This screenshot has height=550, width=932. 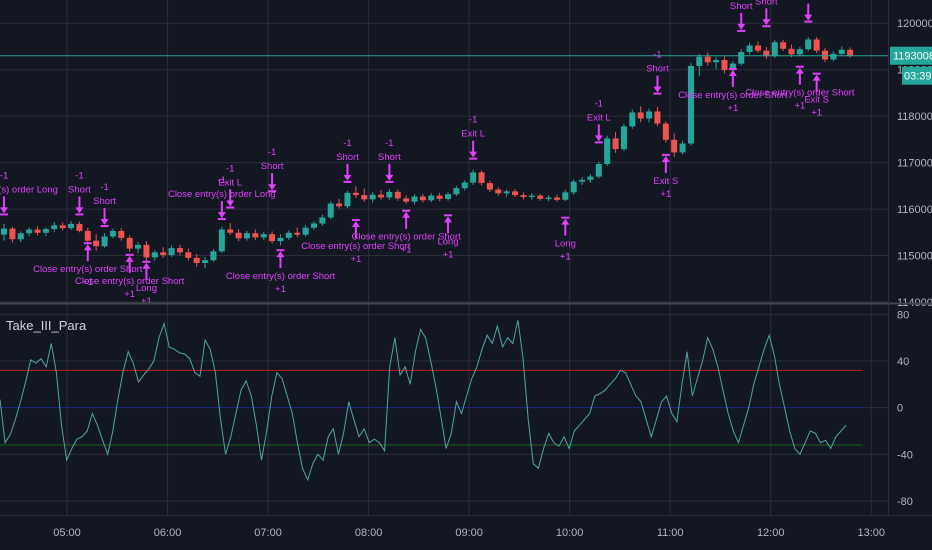 What do you see at coordinates (670, 533) in the screenshot?
I see `time-tick-label: 11:00` at bounding box center [670, 533].